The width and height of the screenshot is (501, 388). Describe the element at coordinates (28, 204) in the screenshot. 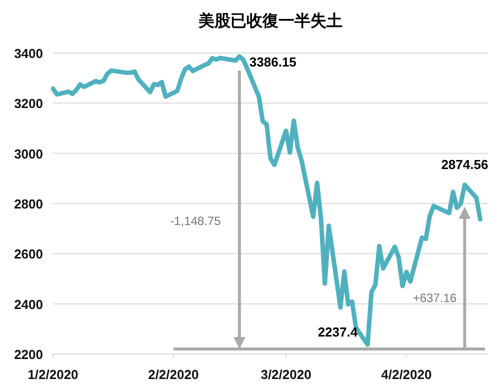

I see `y-tick-label: 2800` at that location.